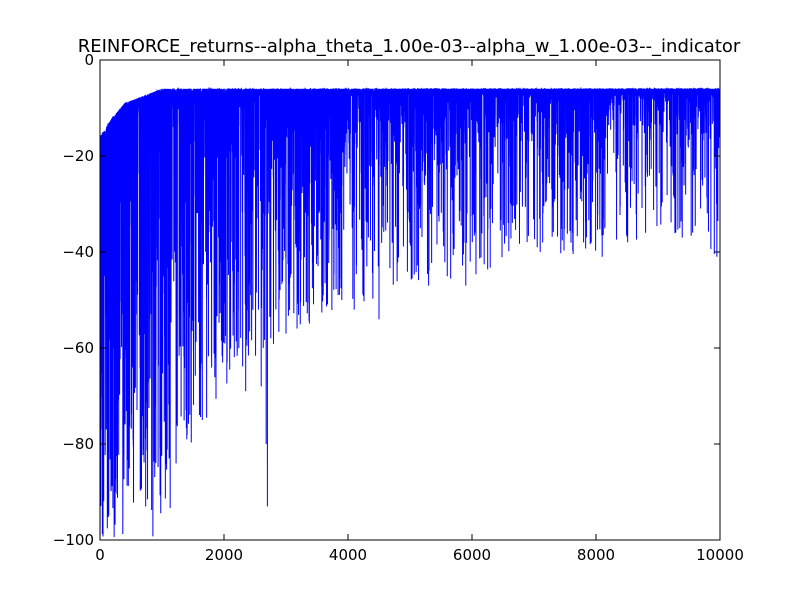 The height and width of the screenshot is (600, 800). Describe the element at coordinates (89, 60) in the screenshot. I see `y-tick-label: 0` at that location.